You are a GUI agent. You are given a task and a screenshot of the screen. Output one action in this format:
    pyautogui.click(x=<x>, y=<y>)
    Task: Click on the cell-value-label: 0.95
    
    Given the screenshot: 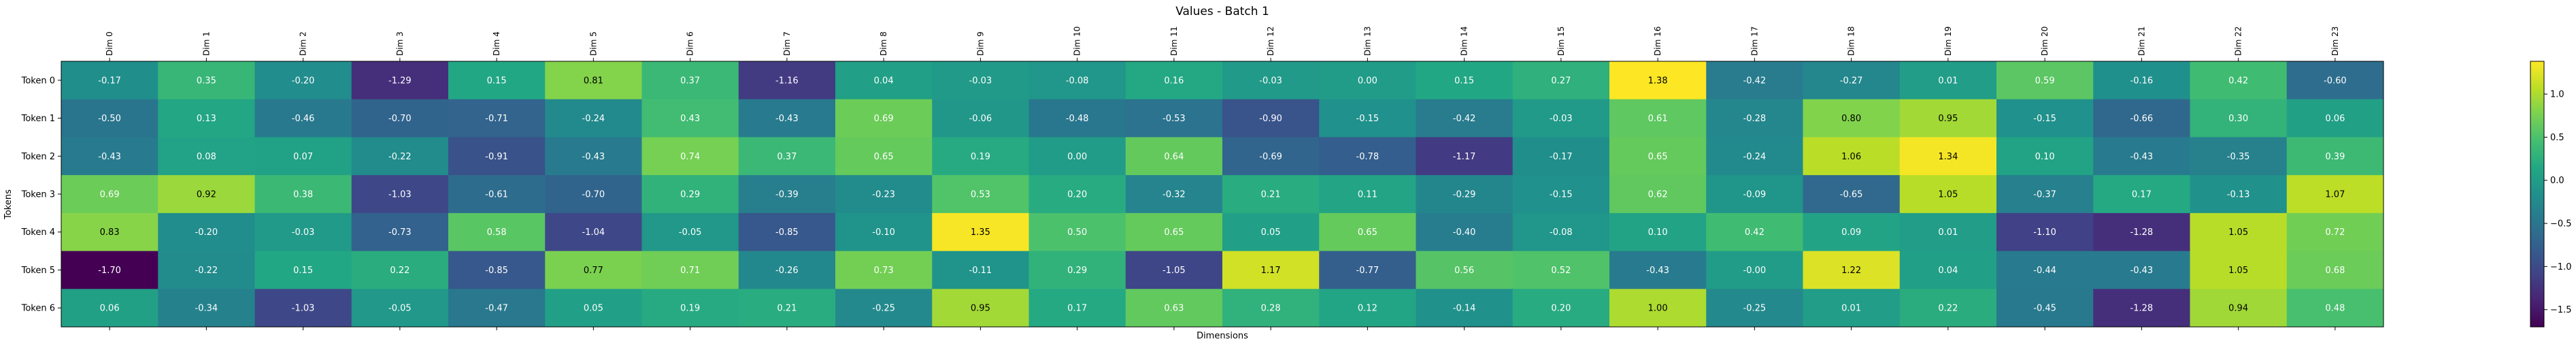 What is the action you would take?
    pyautogui.click(x=1948, y=119)
    